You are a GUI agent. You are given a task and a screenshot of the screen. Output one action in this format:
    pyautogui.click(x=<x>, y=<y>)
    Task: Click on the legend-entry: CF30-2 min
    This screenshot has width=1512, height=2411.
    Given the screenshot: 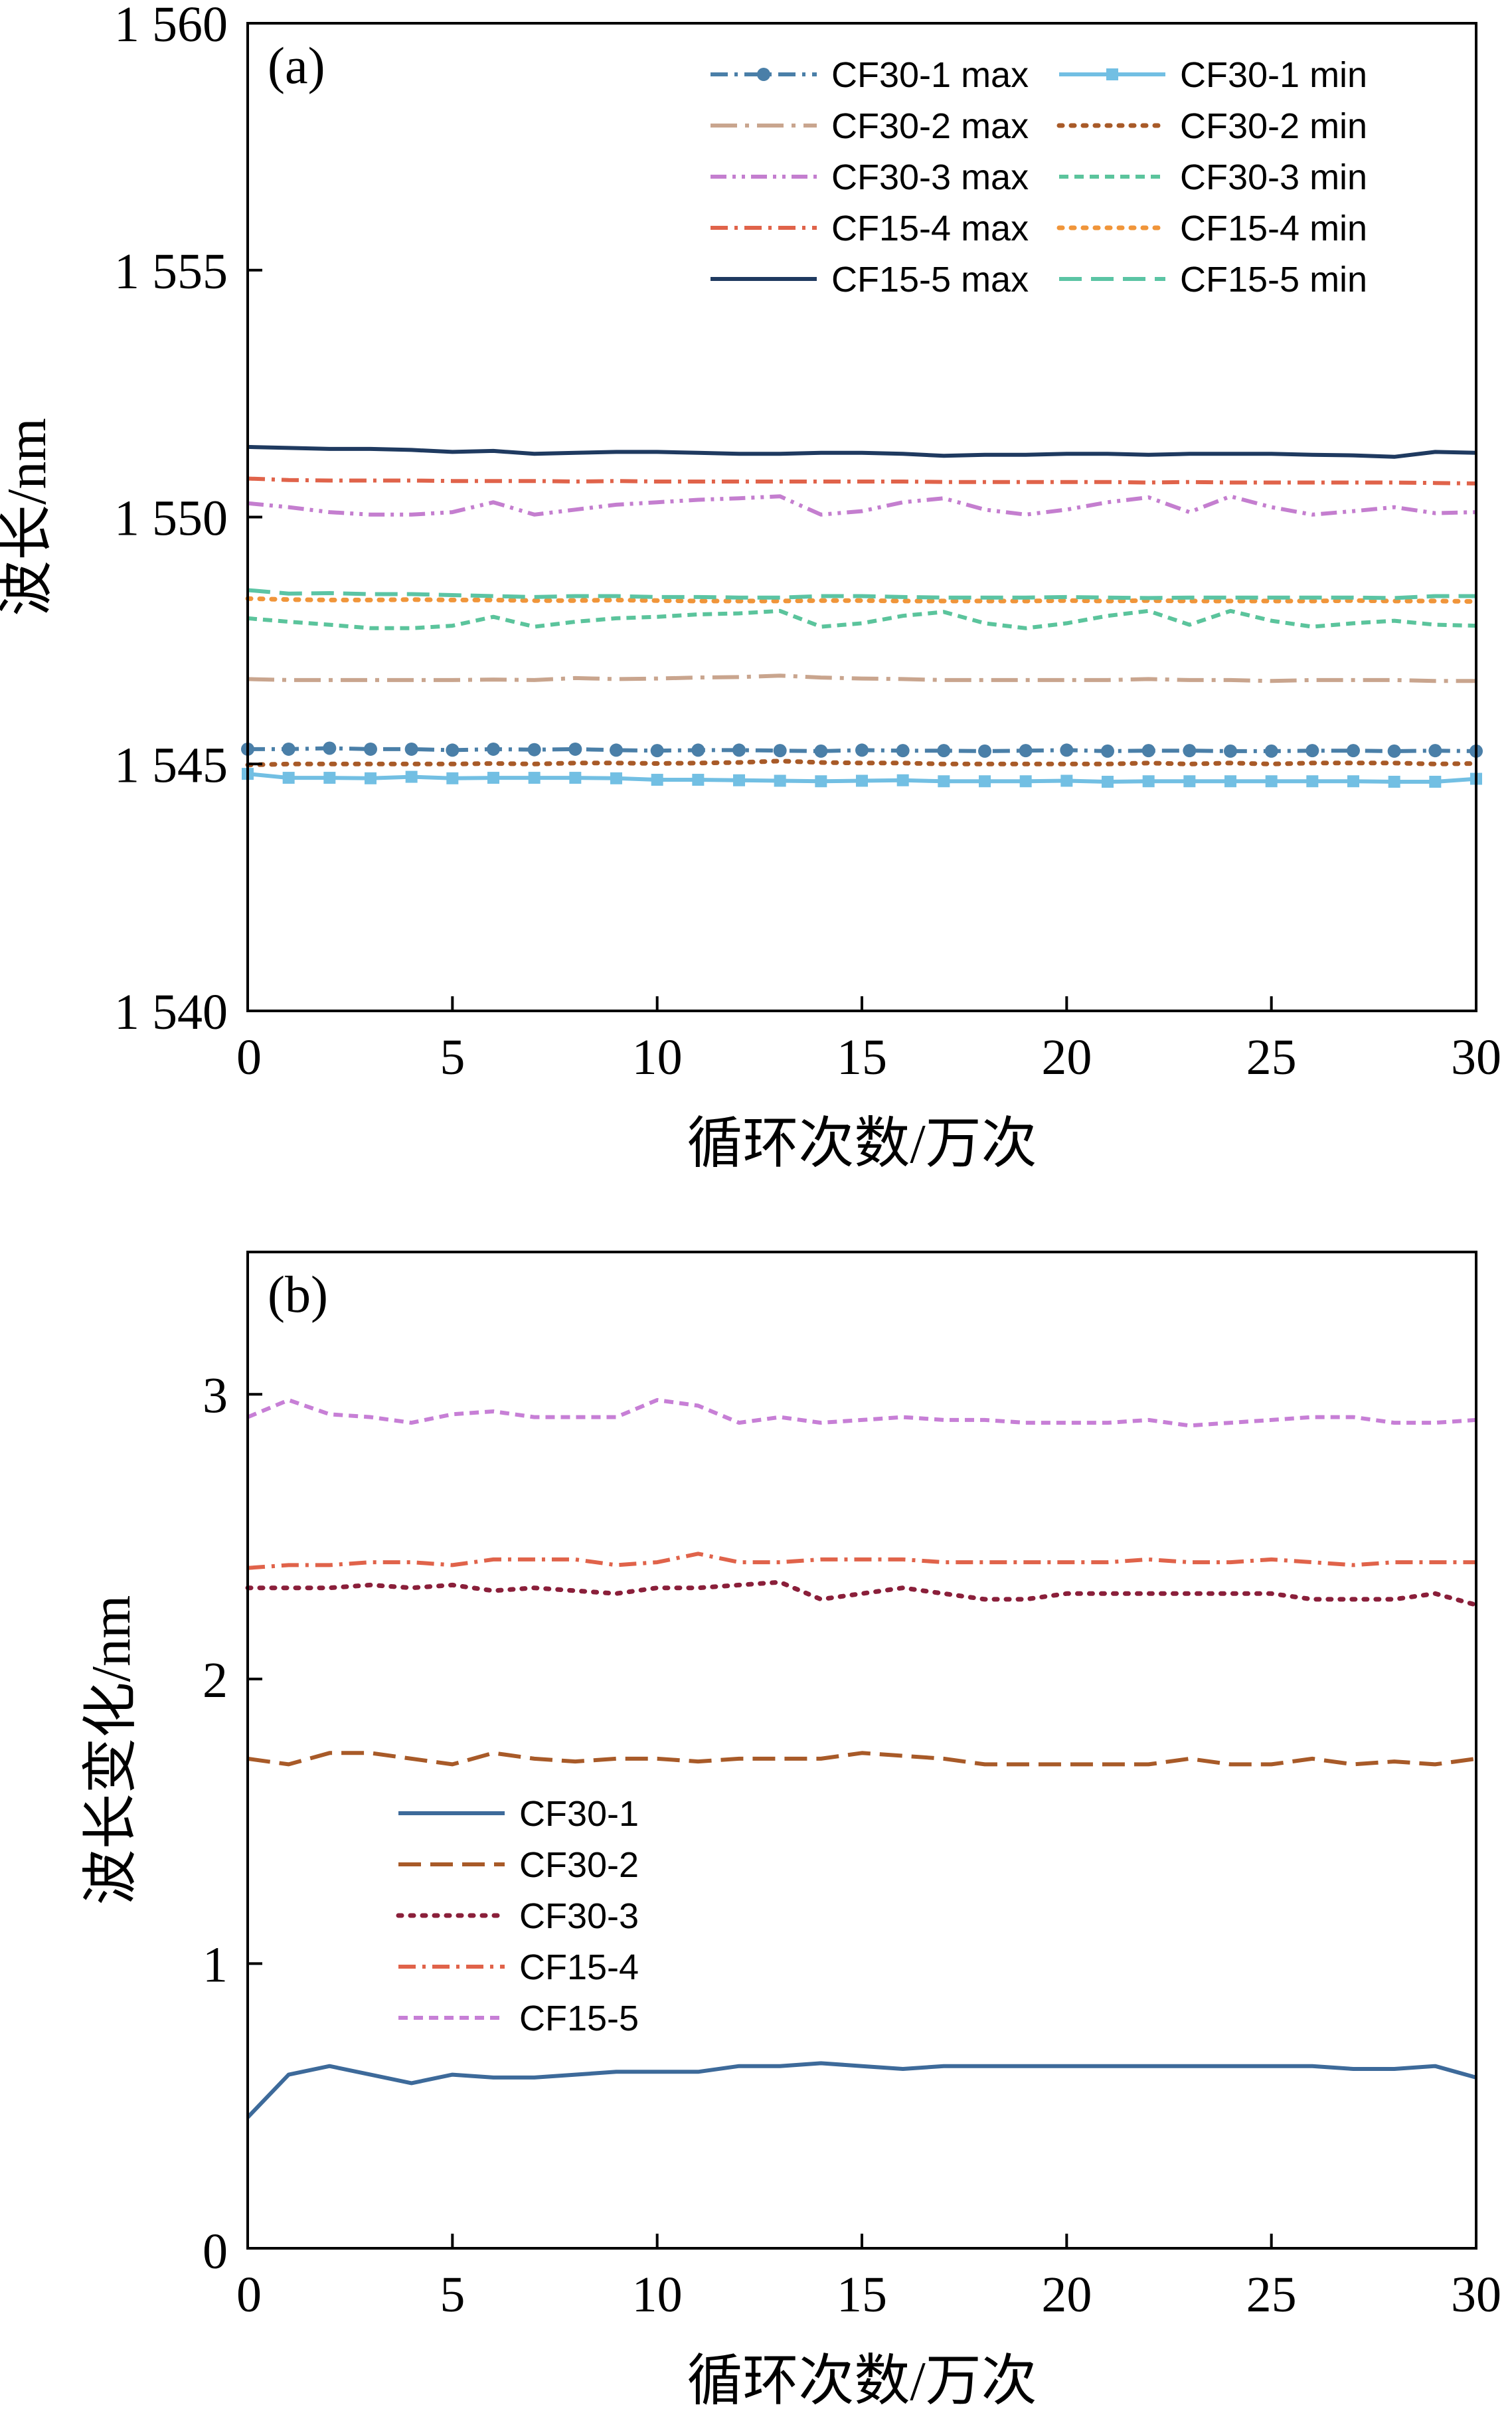 What is the action you would take?
    pyautogui.click(x=1273, y=126)
    